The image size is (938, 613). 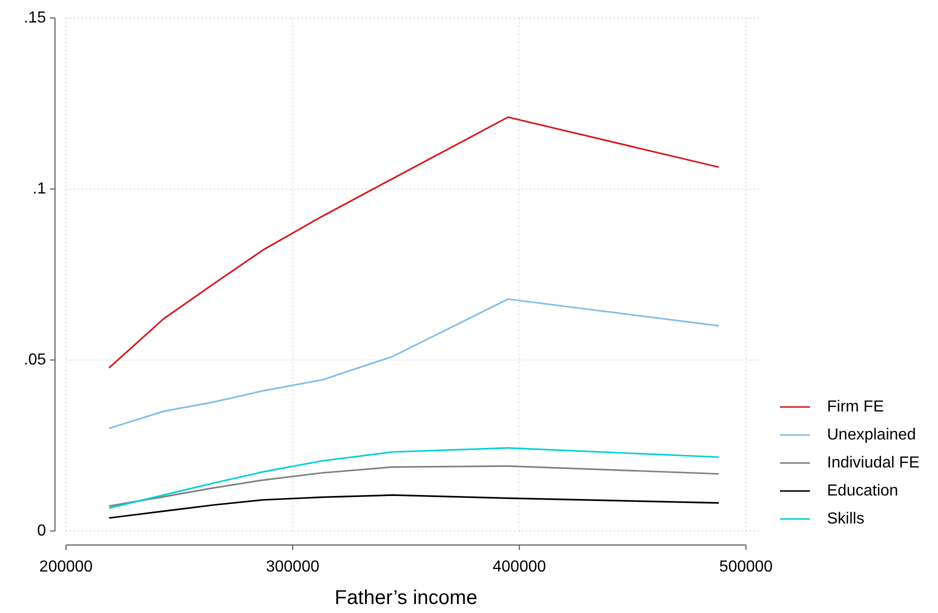 What do you see at coordinates (406, 598) in the screenshot?
I see `x-axis-title: Father’s income` at bounding box center [406, 598].